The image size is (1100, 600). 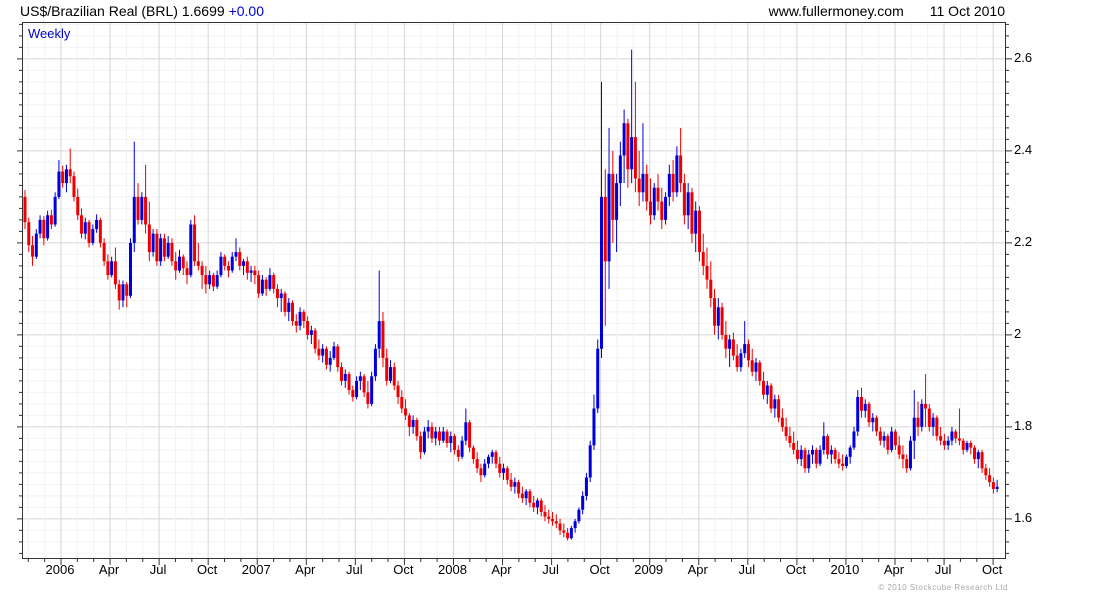 What do you see at coordinates (967, 11) in the screenshot?
I see `chart-date: 11 Oct 2010` at bounding box center [967, 11].